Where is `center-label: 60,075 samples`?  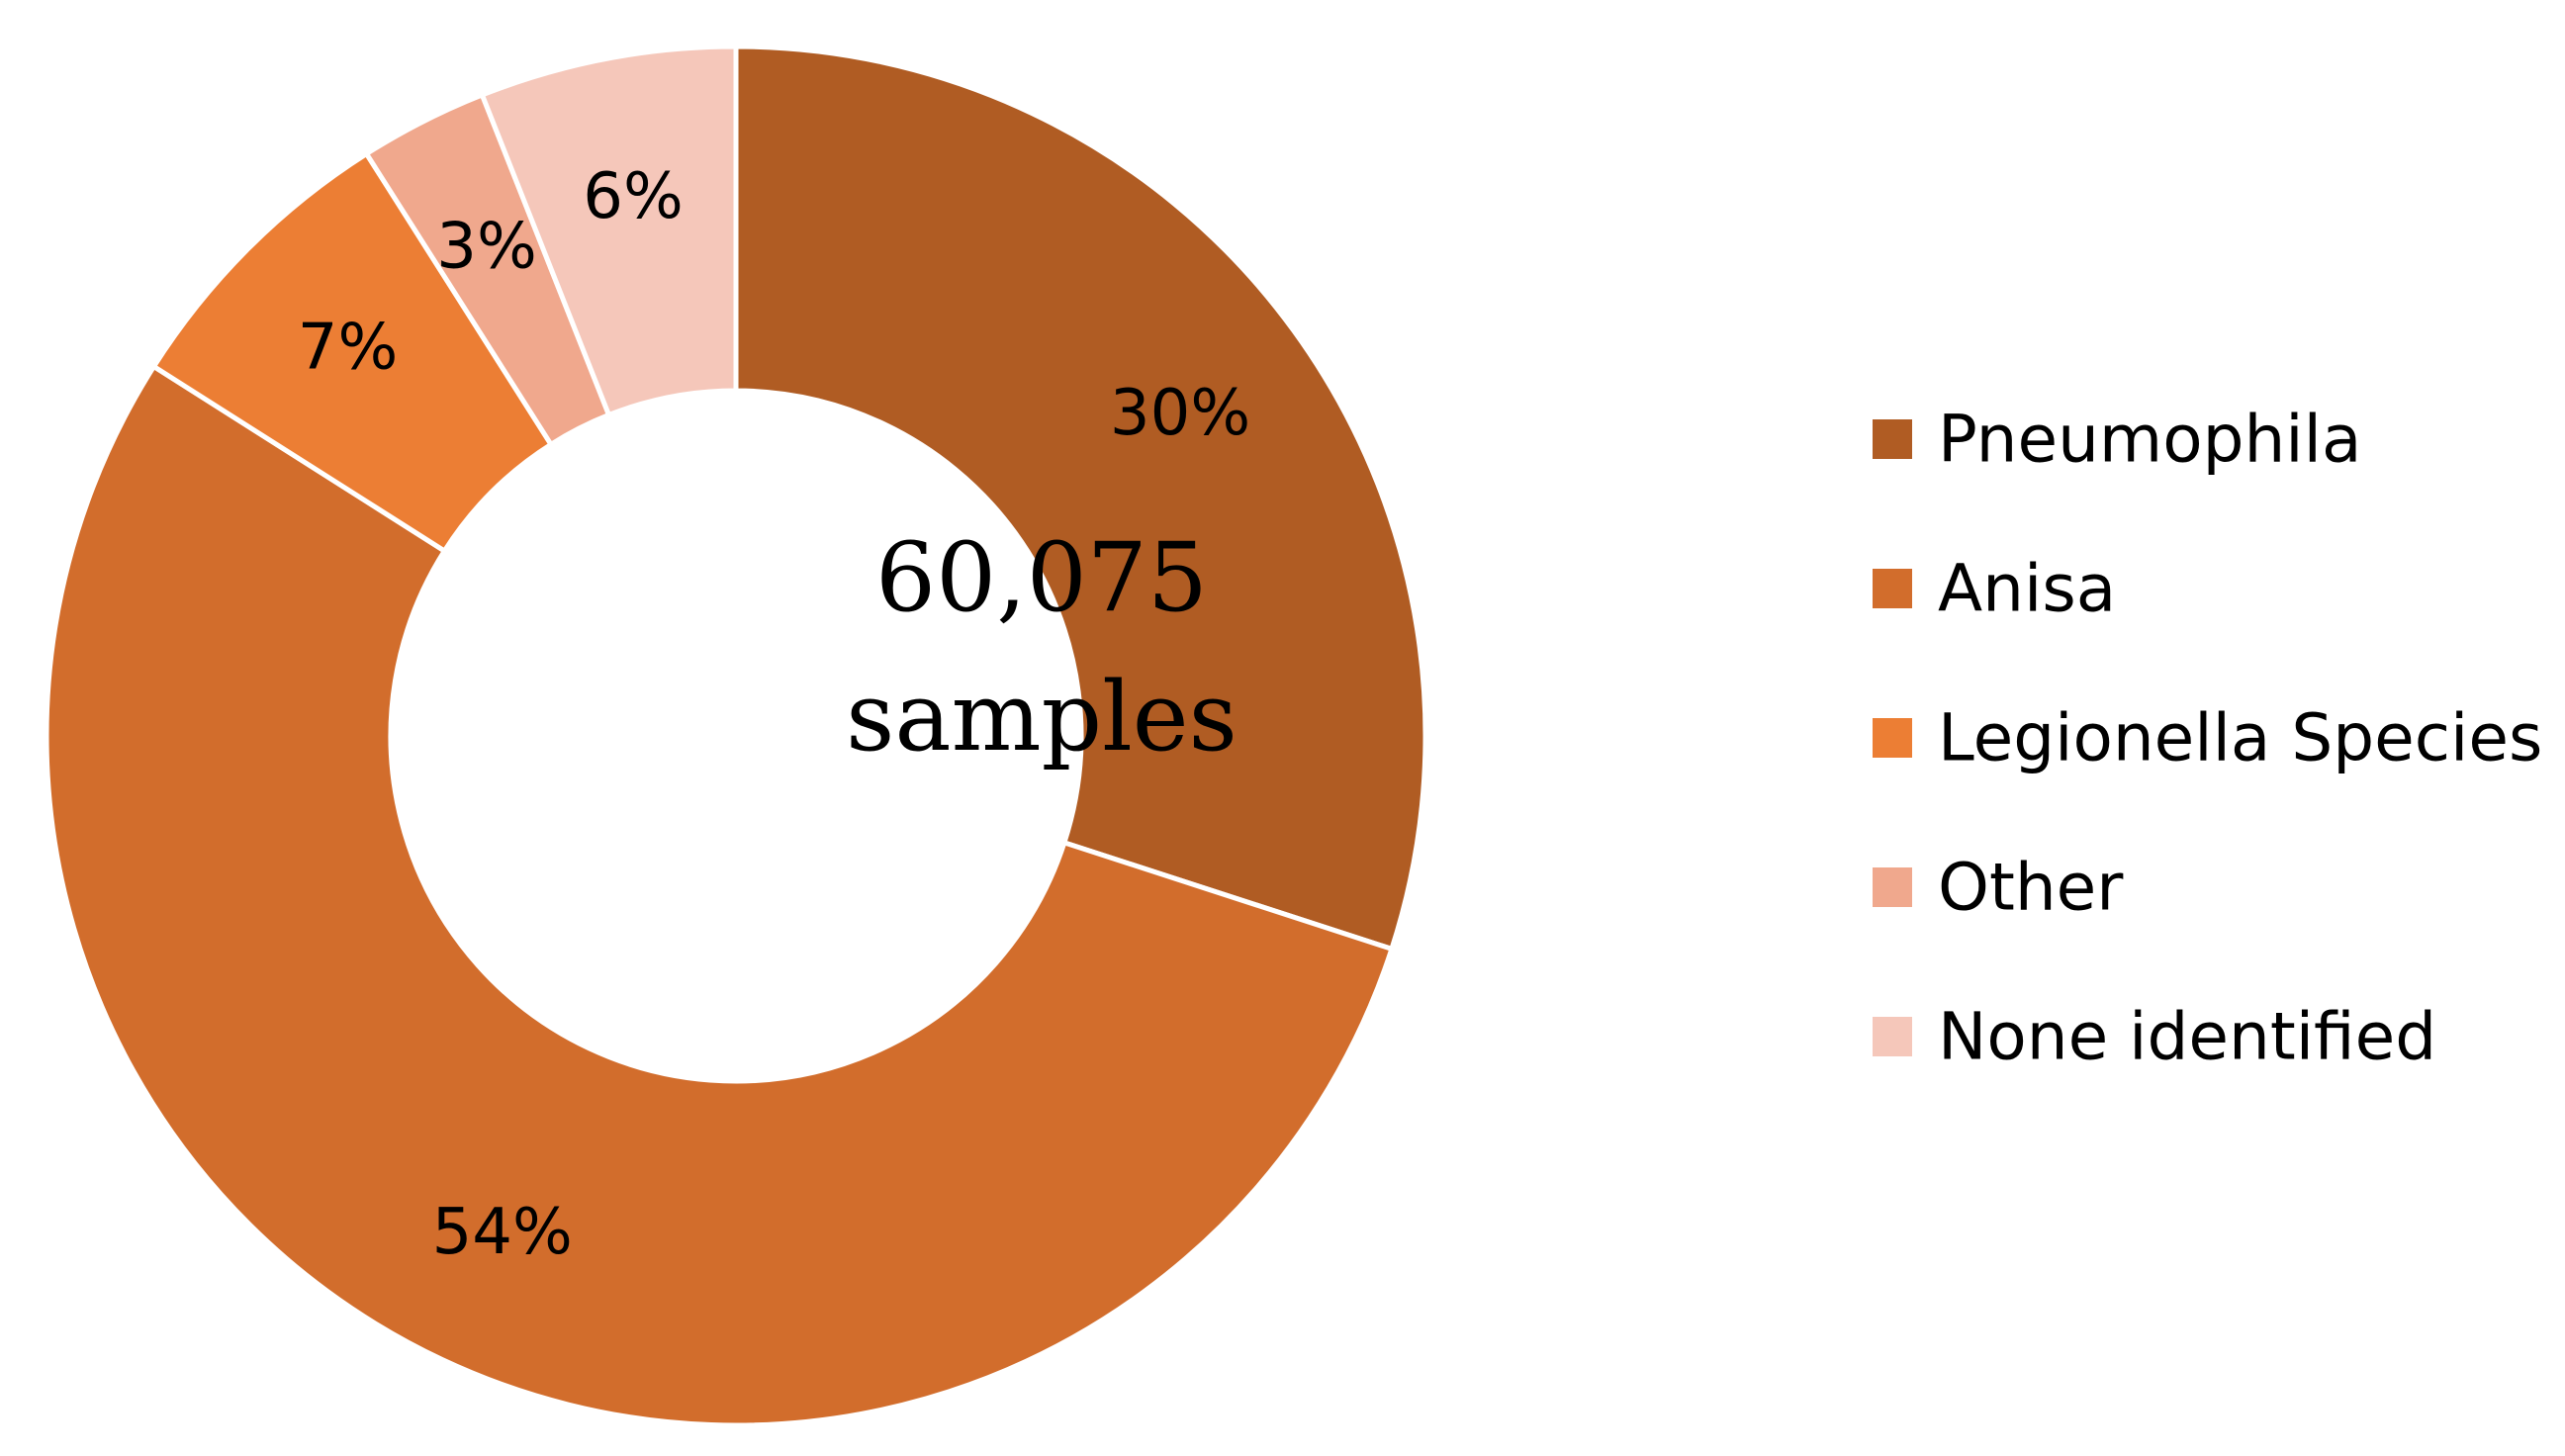 center-label: 60,075 samples is located at coordinates (1041, 647).